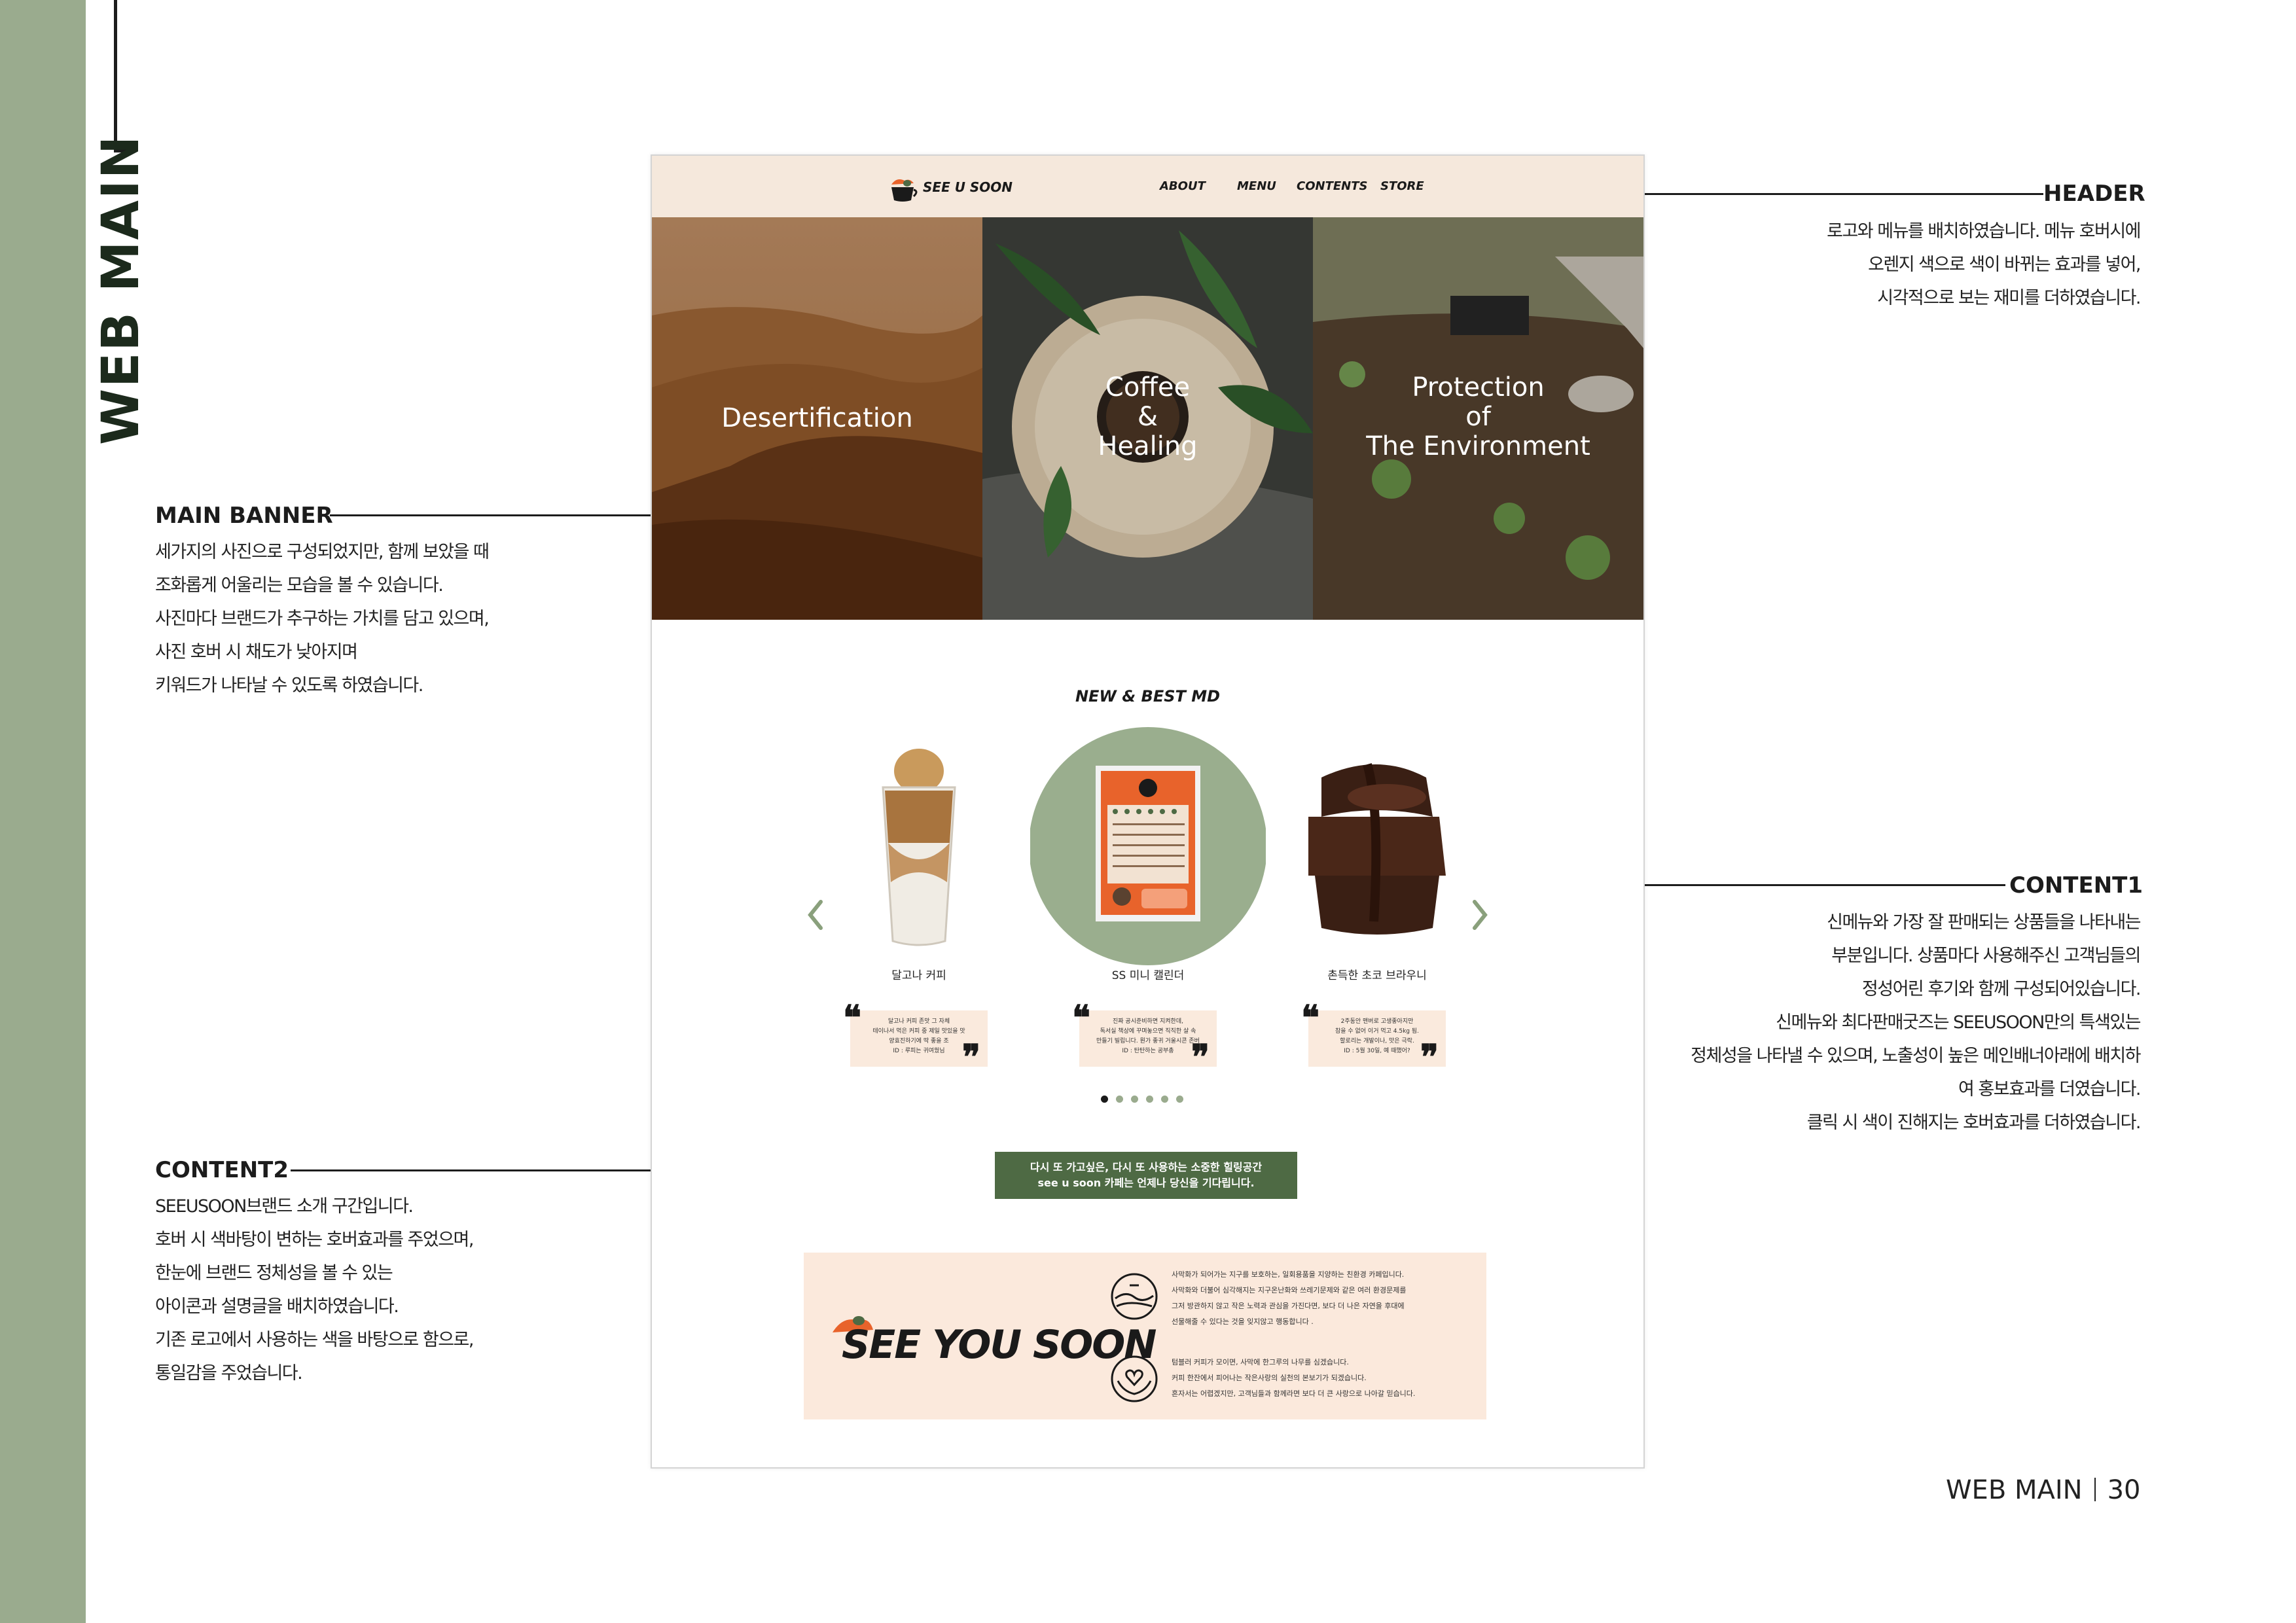 The width and height of the screenshot is (2296, 1623). What do you see at coordinates (244, 516) in the screenshot?
I see `main-banner-annotation-title: MAIN BANNER` at bounding box center [244, 516].